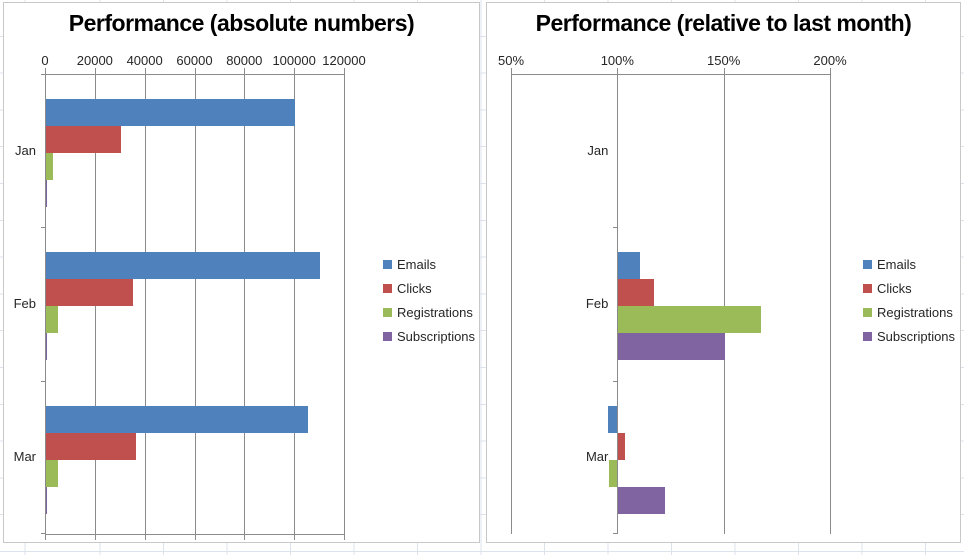 This screenshot has height=555, width=964. I want to click on value-axis-tick-label: 100000, so click(294, 60).